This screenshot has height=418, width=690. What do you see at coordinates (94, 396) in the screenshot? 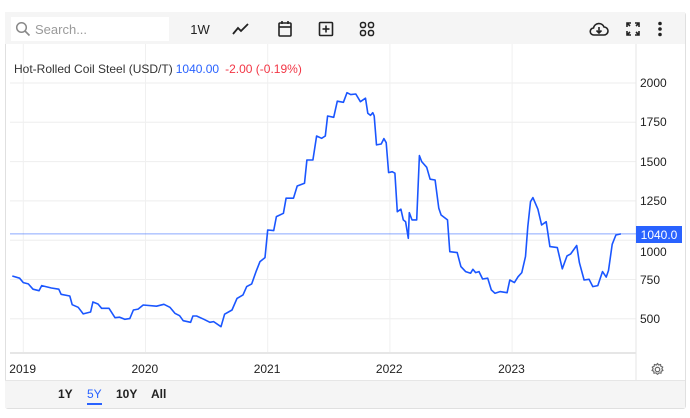
I see `range-button-5y: 5Y` at bounding box center [94, 396].